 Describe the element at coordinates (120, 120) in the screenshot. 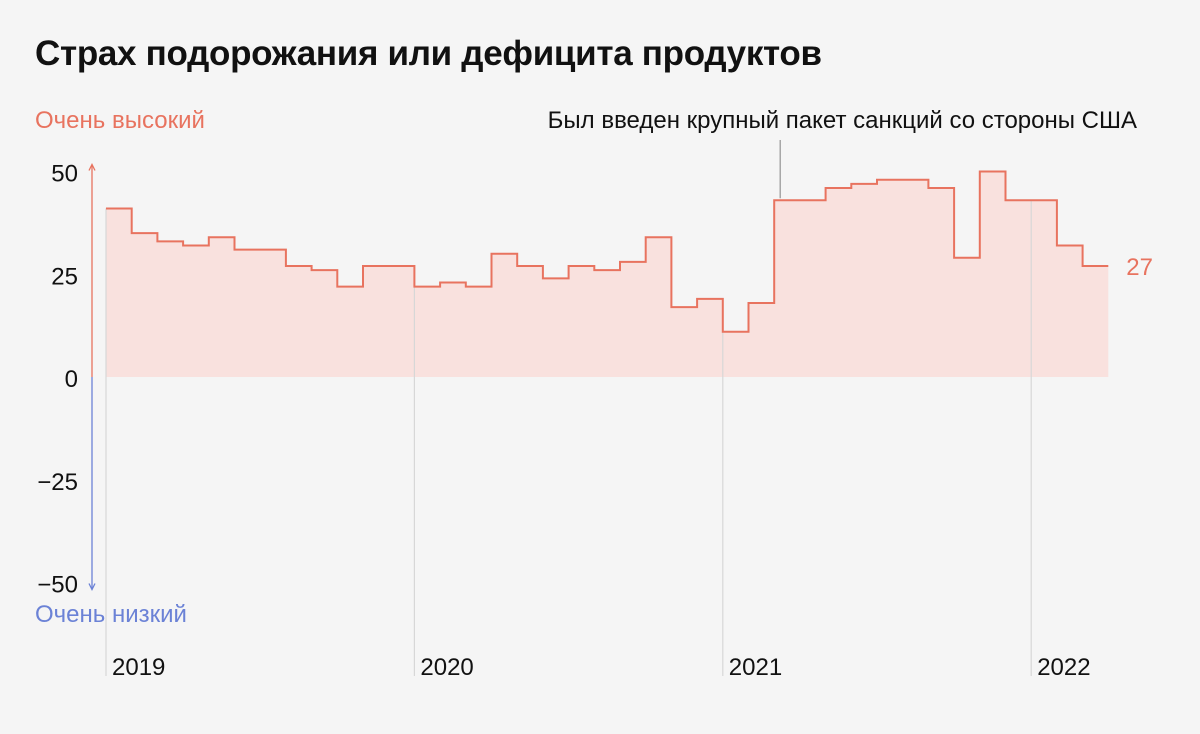

I see `y-label-high: Очень высокий` at that location.